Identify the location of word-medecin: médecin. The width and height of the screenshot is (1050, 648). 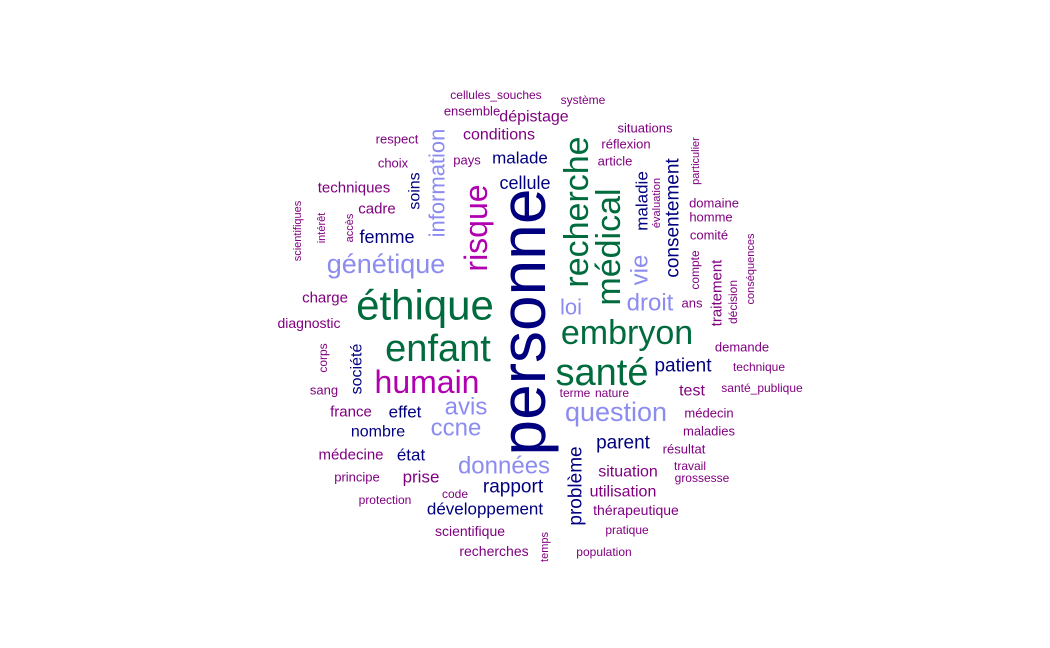
(708, 413).